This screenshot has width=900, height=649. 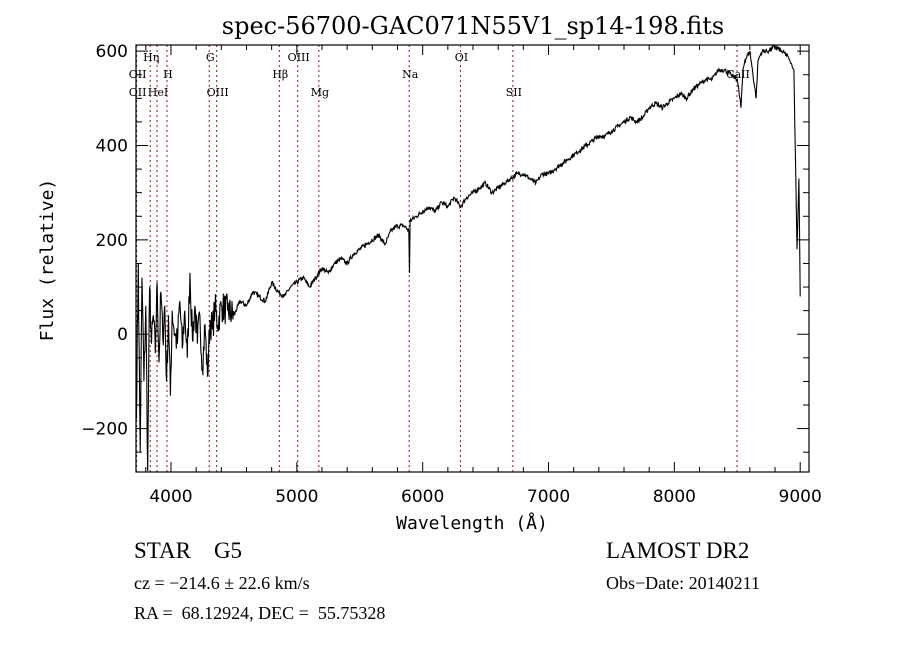 What do you see at coordinates (138, 92) in the screenshot?
I see `line-marker-label: OII` at bounding box center [138, 92].